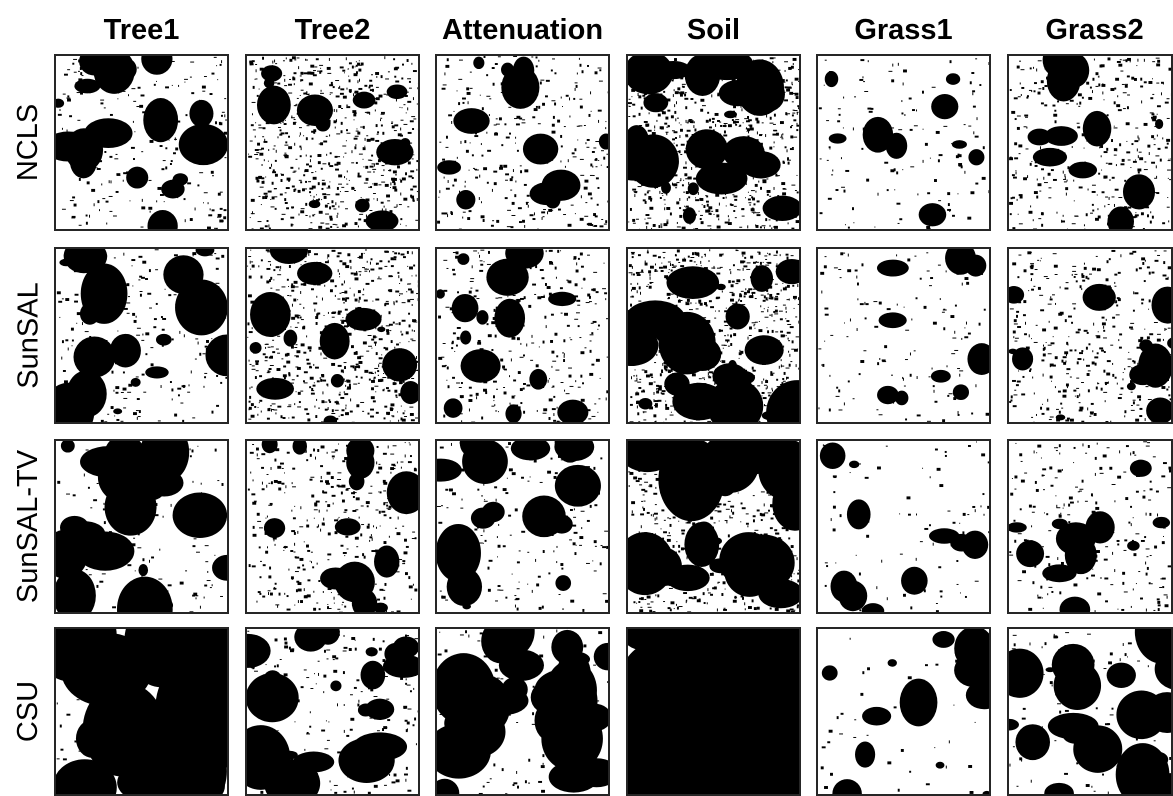 The image size is (1173, 796). I want to click on panel-csu-tree1, so click(141, 711).